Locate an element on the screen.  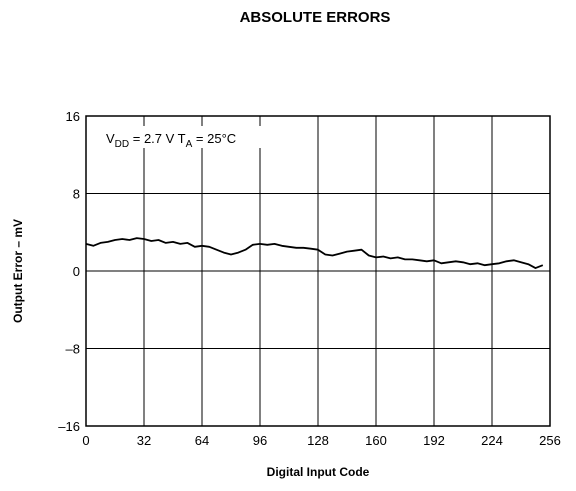
vdd-value: = 2.7 V T is located at coordinates (157, 138).